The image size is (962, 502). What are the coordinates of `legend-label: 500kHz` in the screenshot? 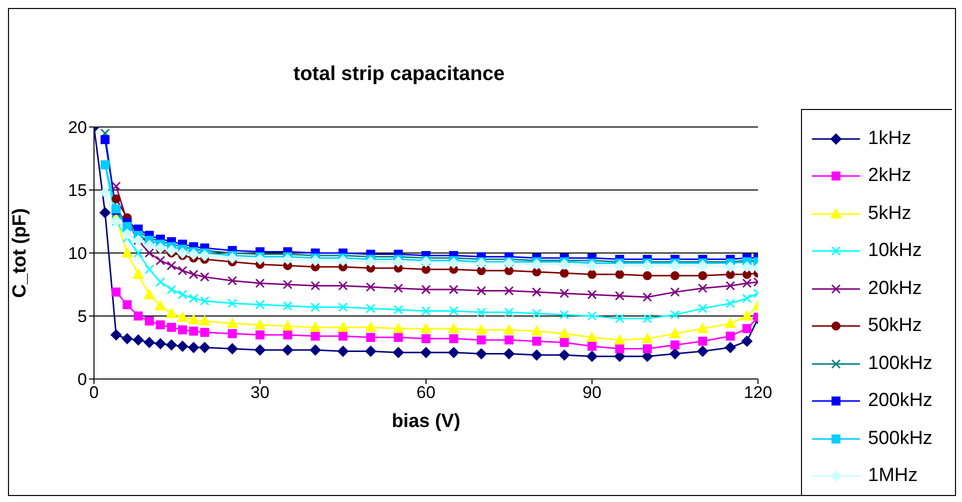 It's located at (900, 439).